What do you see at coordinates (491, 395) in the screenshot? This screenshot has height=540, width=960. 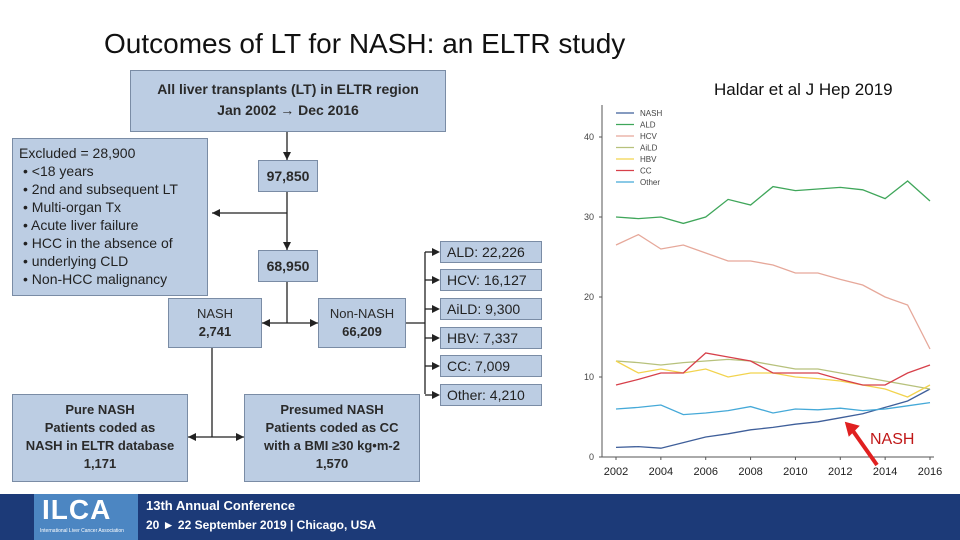 I see `category-other: Other: 4,210` at bounding box center [491, 395].